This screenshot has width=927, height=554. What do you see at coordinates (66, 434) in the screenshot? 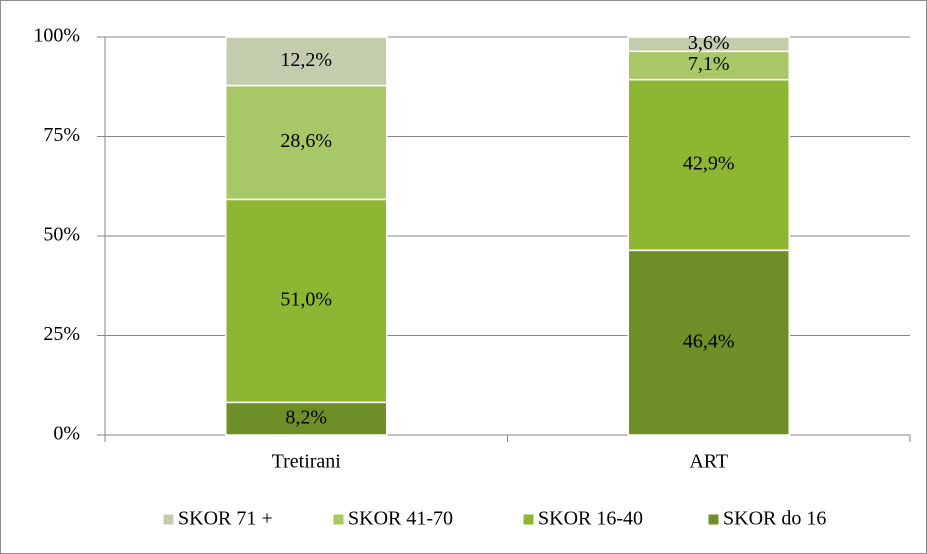
I see `y-tick-label: 0%` at bounding box center [66, 434].